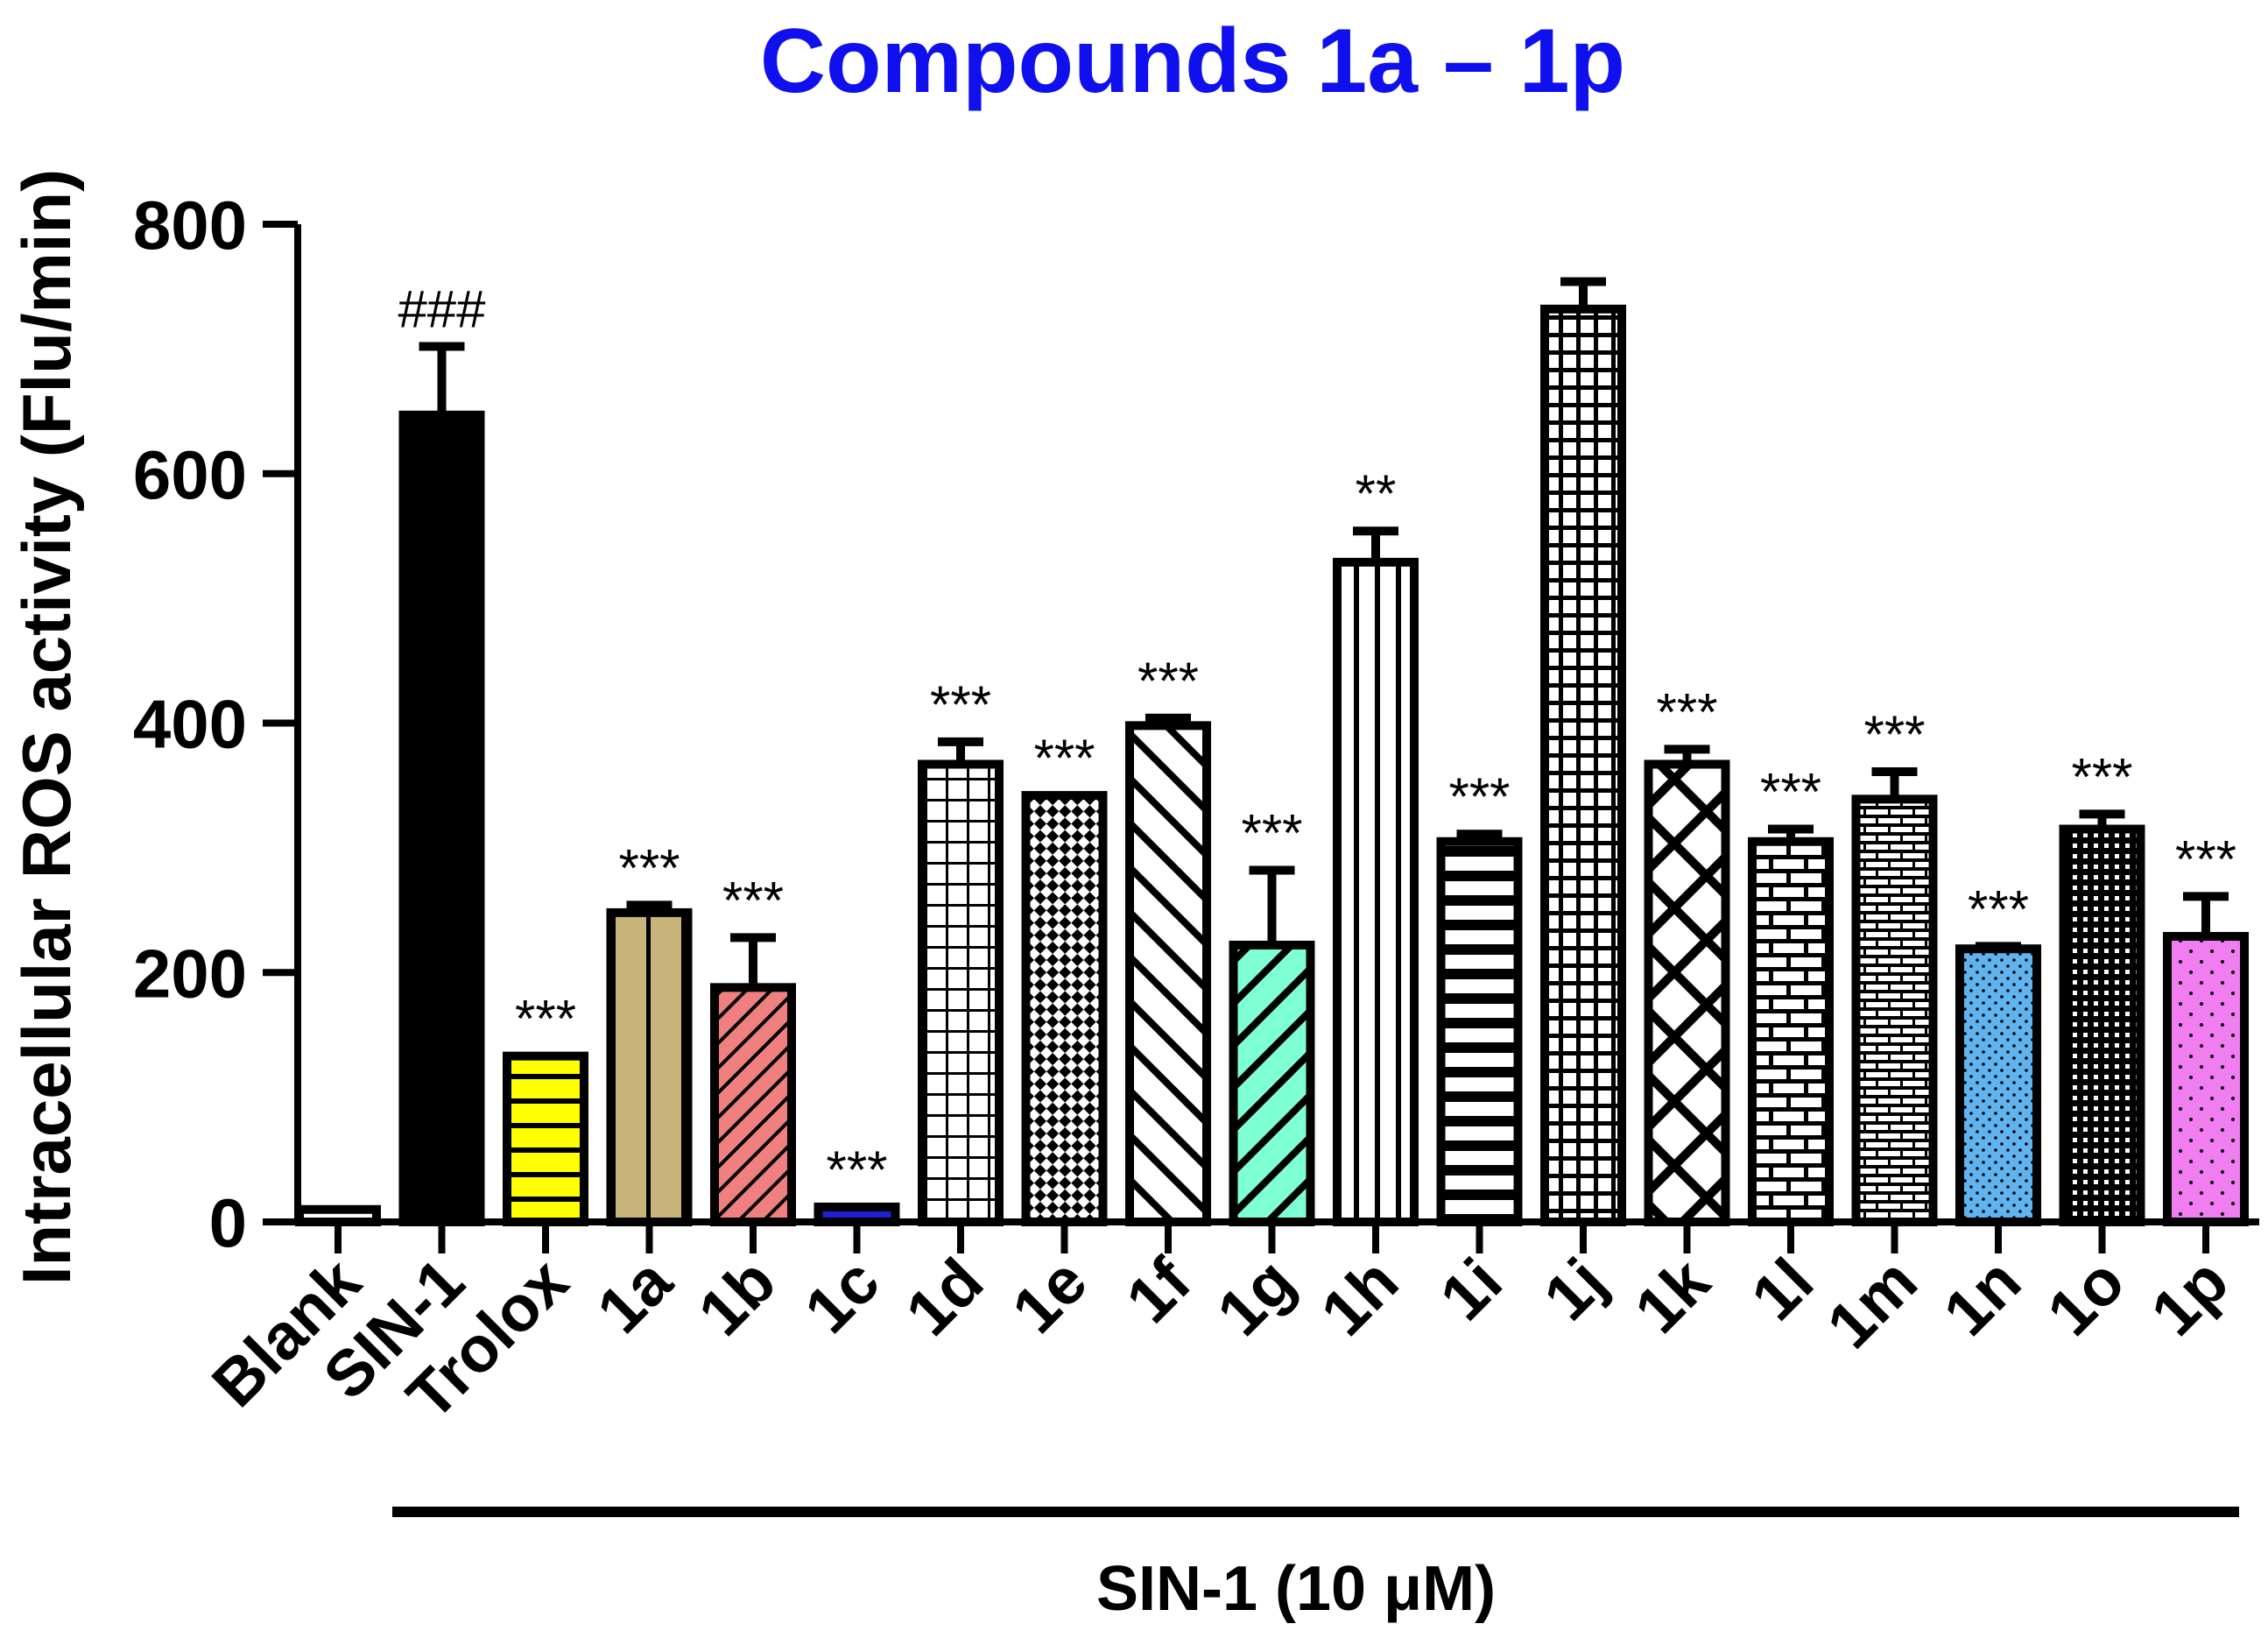 The height and width of the screenshot is (1638, 2268). I want to click on category-label: 1m, so click(1872, 1303).